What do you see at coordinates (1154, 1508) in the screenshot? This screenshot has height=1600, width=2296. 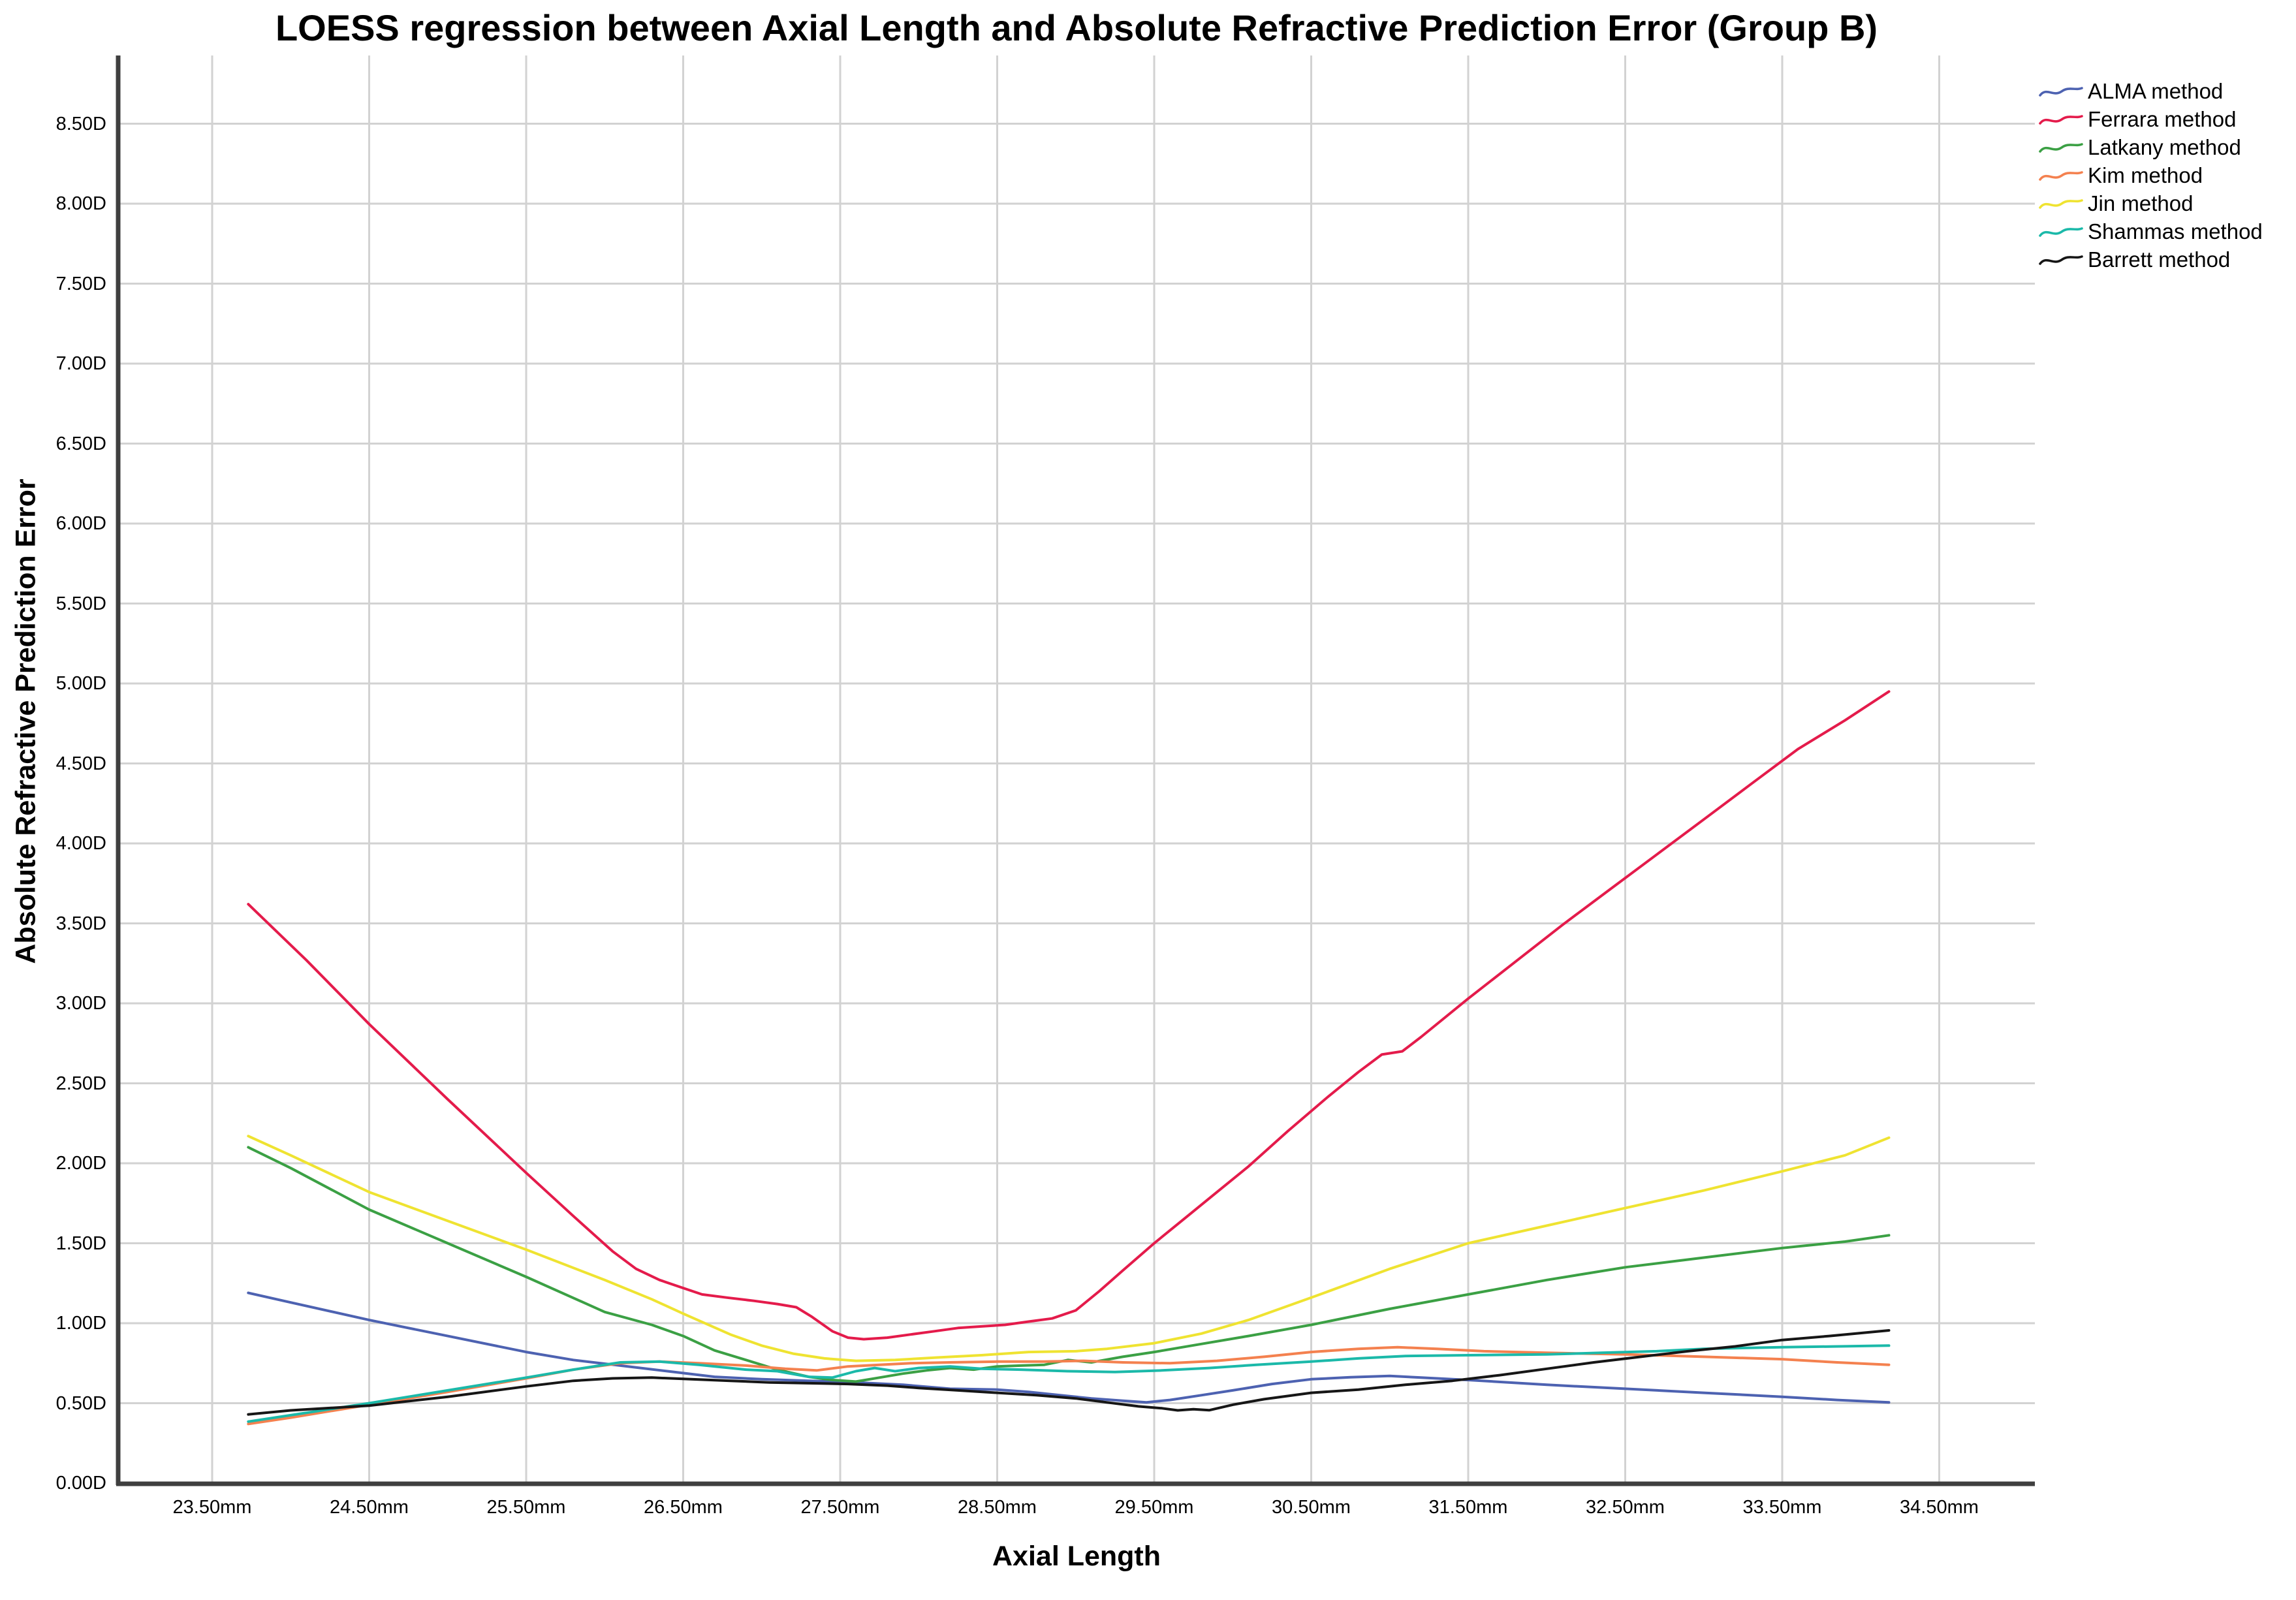 I see `x-tick-label: 29.50mm` at bounding box center [1154, 1508].